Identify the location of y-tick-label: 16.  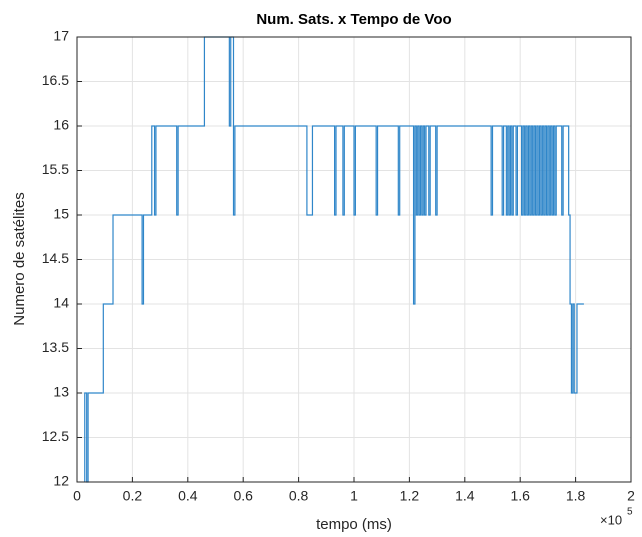
(61, 125).